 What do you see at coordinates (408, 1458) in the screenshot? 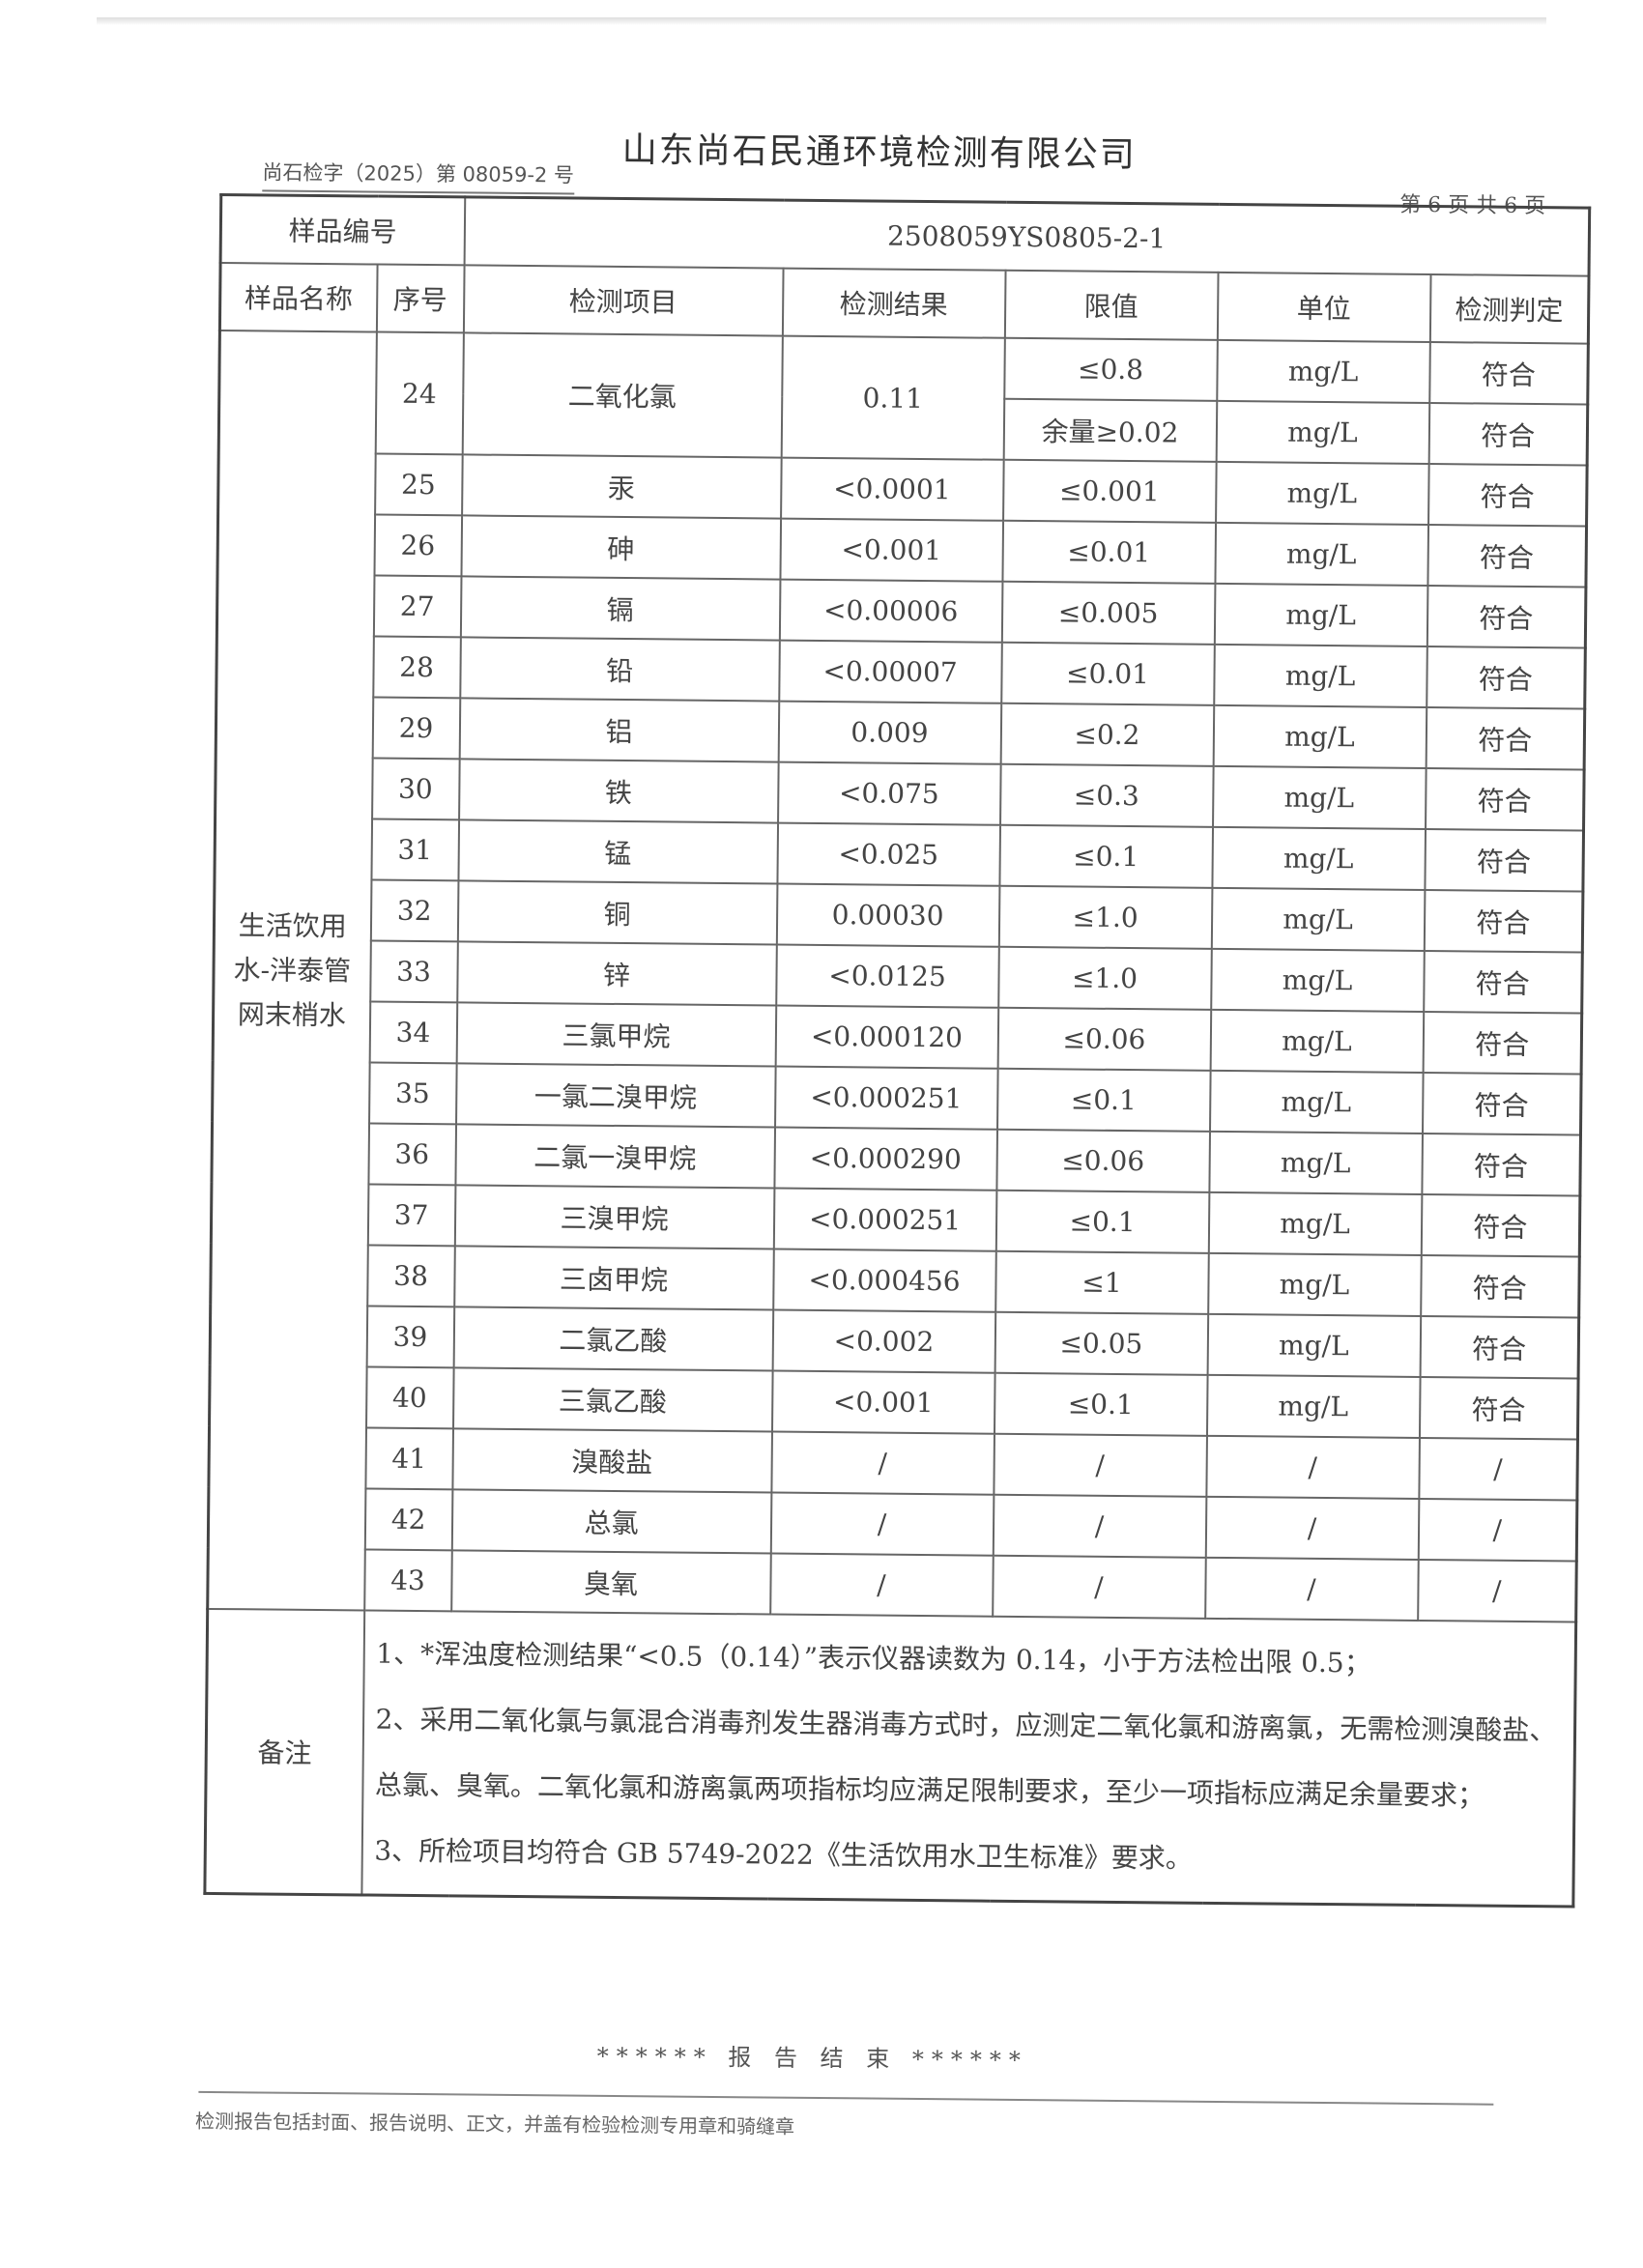
I see `row-no: 41` at bounding box center [408, 1458].